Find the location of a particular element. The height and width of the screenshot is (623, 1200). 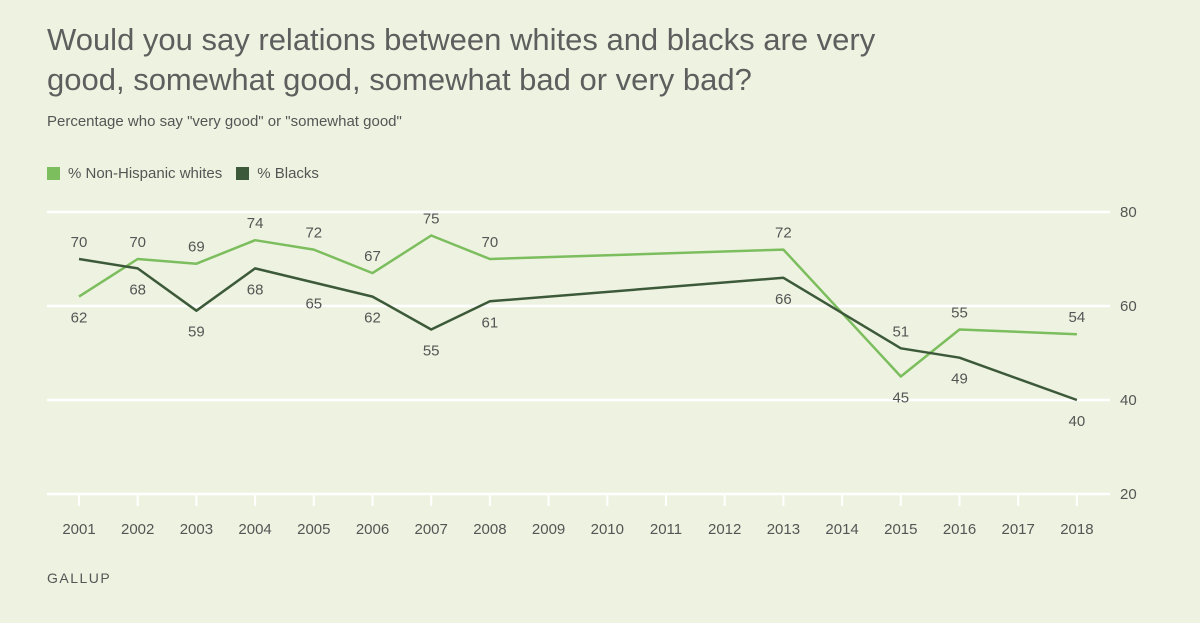

data-label-blacks-2018: 40 is located at coordinates (1077, 421).